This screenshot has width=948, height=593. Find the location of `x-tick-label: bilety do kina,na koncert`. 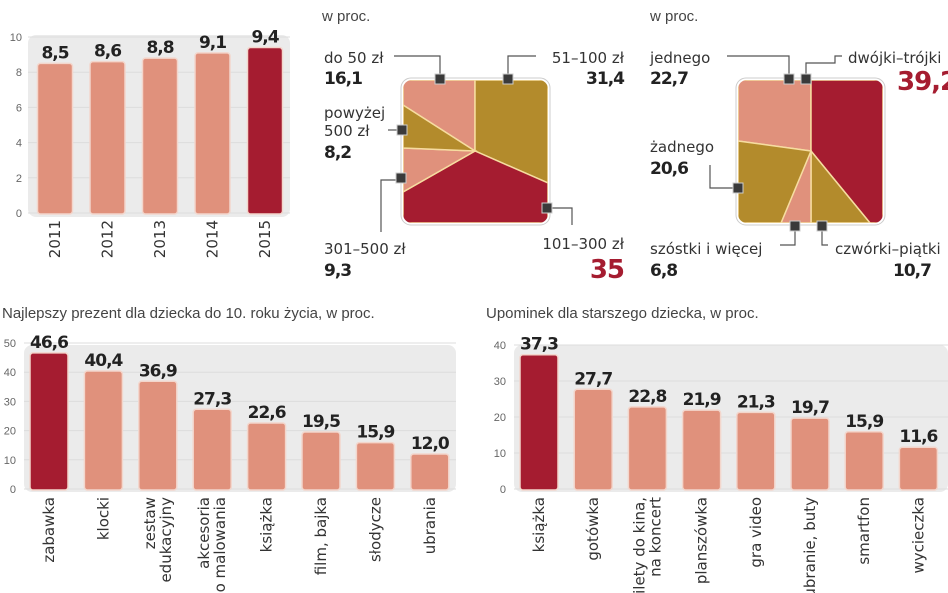

x-tick-label: bilety do kina,na koncert is located at coordinates (647, 545).